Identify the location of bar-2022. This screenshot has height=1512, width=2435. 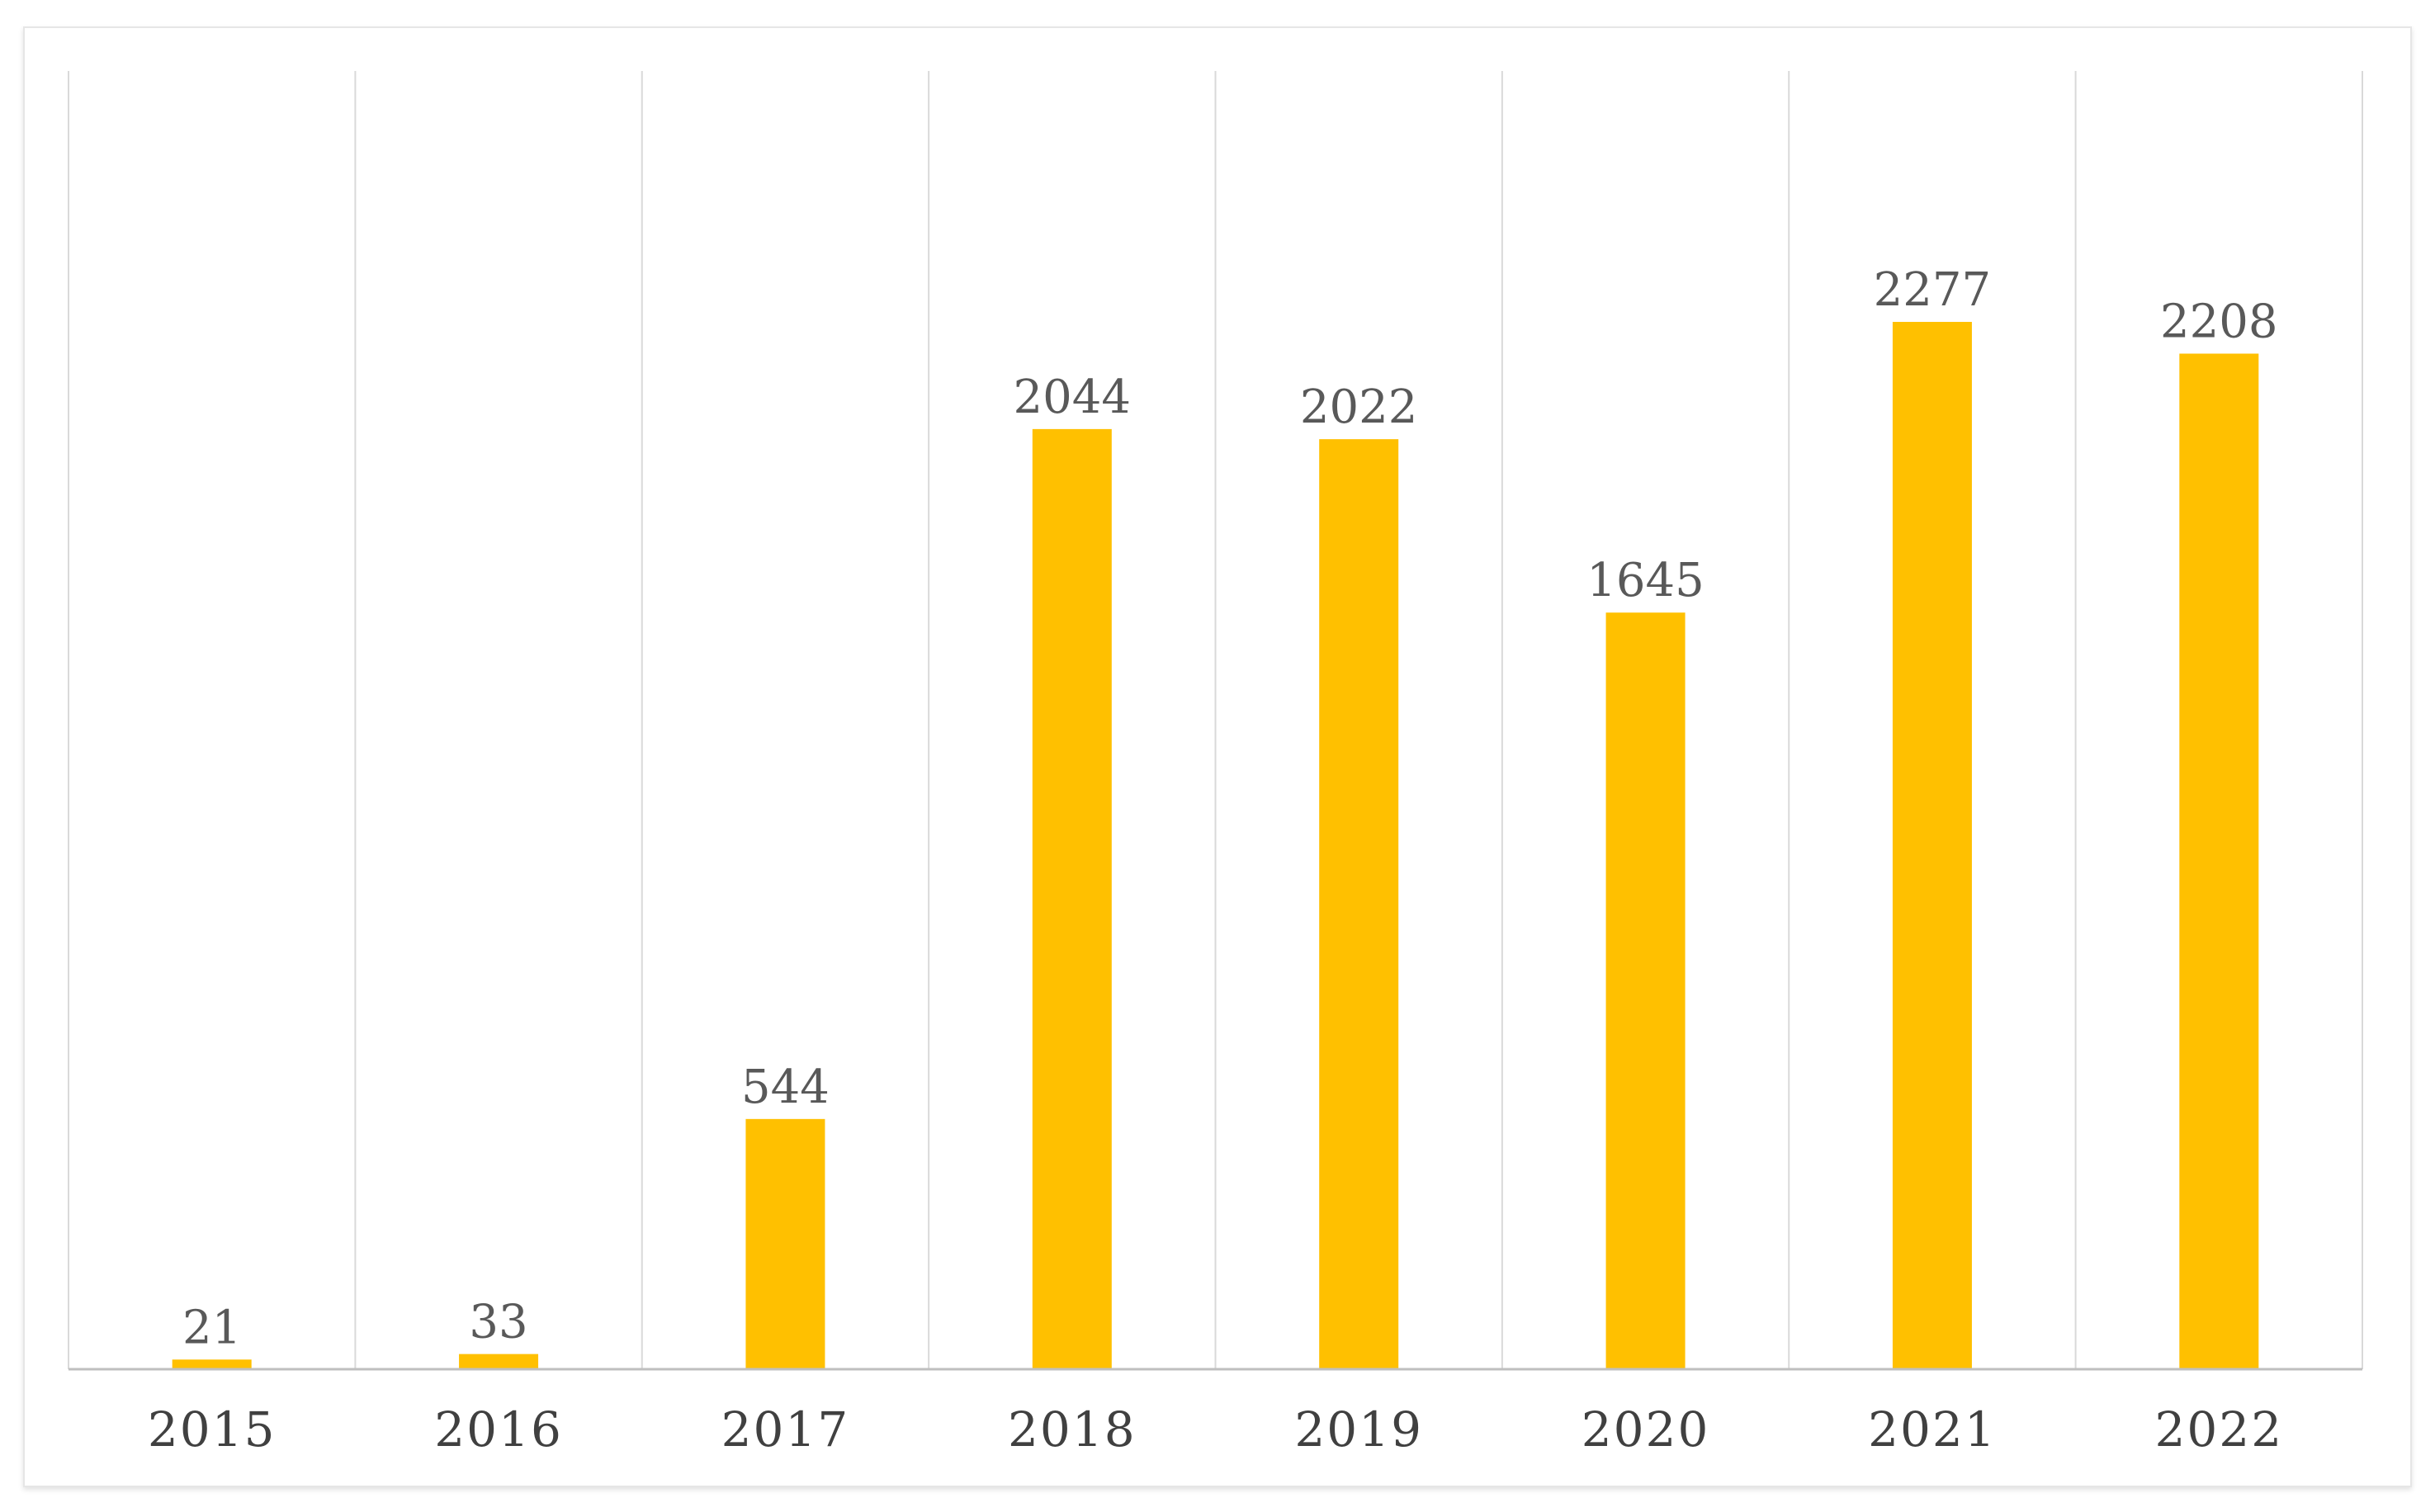
(2219, 861).